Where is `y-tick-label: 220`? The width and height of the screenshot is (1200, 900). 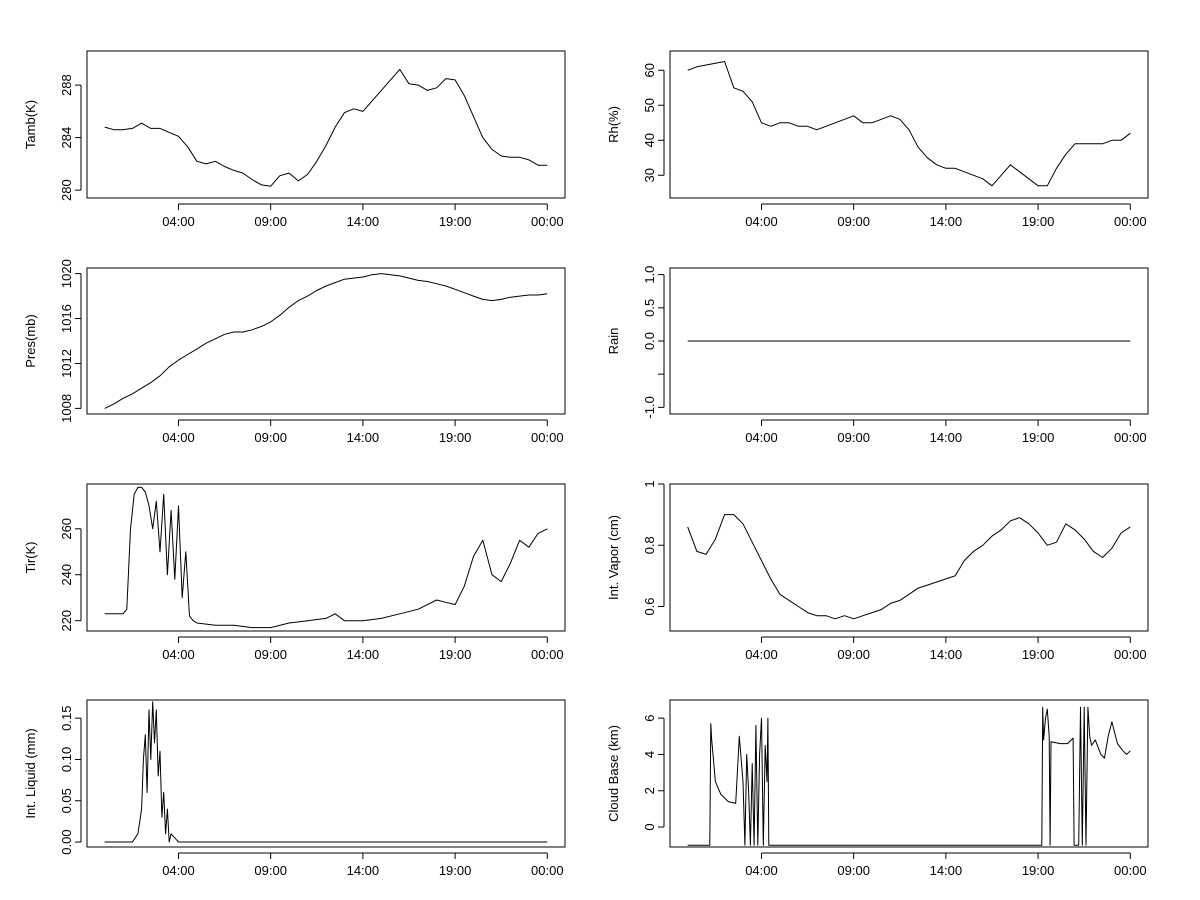 y-tick-label: 220 is located at coordinates (66, 621).